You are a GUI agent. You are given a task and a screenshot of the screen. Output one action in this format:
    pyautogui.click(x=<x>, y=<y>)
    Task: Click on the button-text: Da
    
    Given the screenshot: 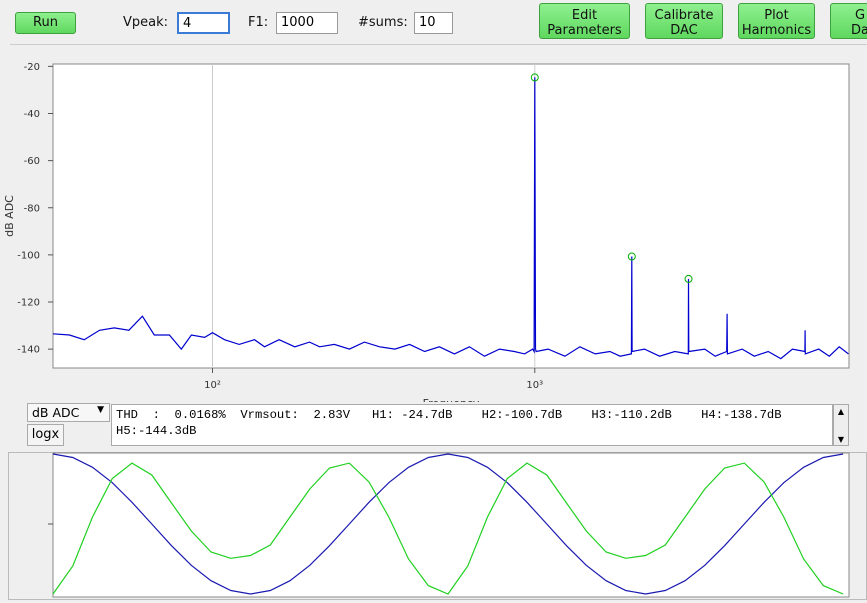 What is the action you would take?
    pyautogui.click(x=859, y=30)
    